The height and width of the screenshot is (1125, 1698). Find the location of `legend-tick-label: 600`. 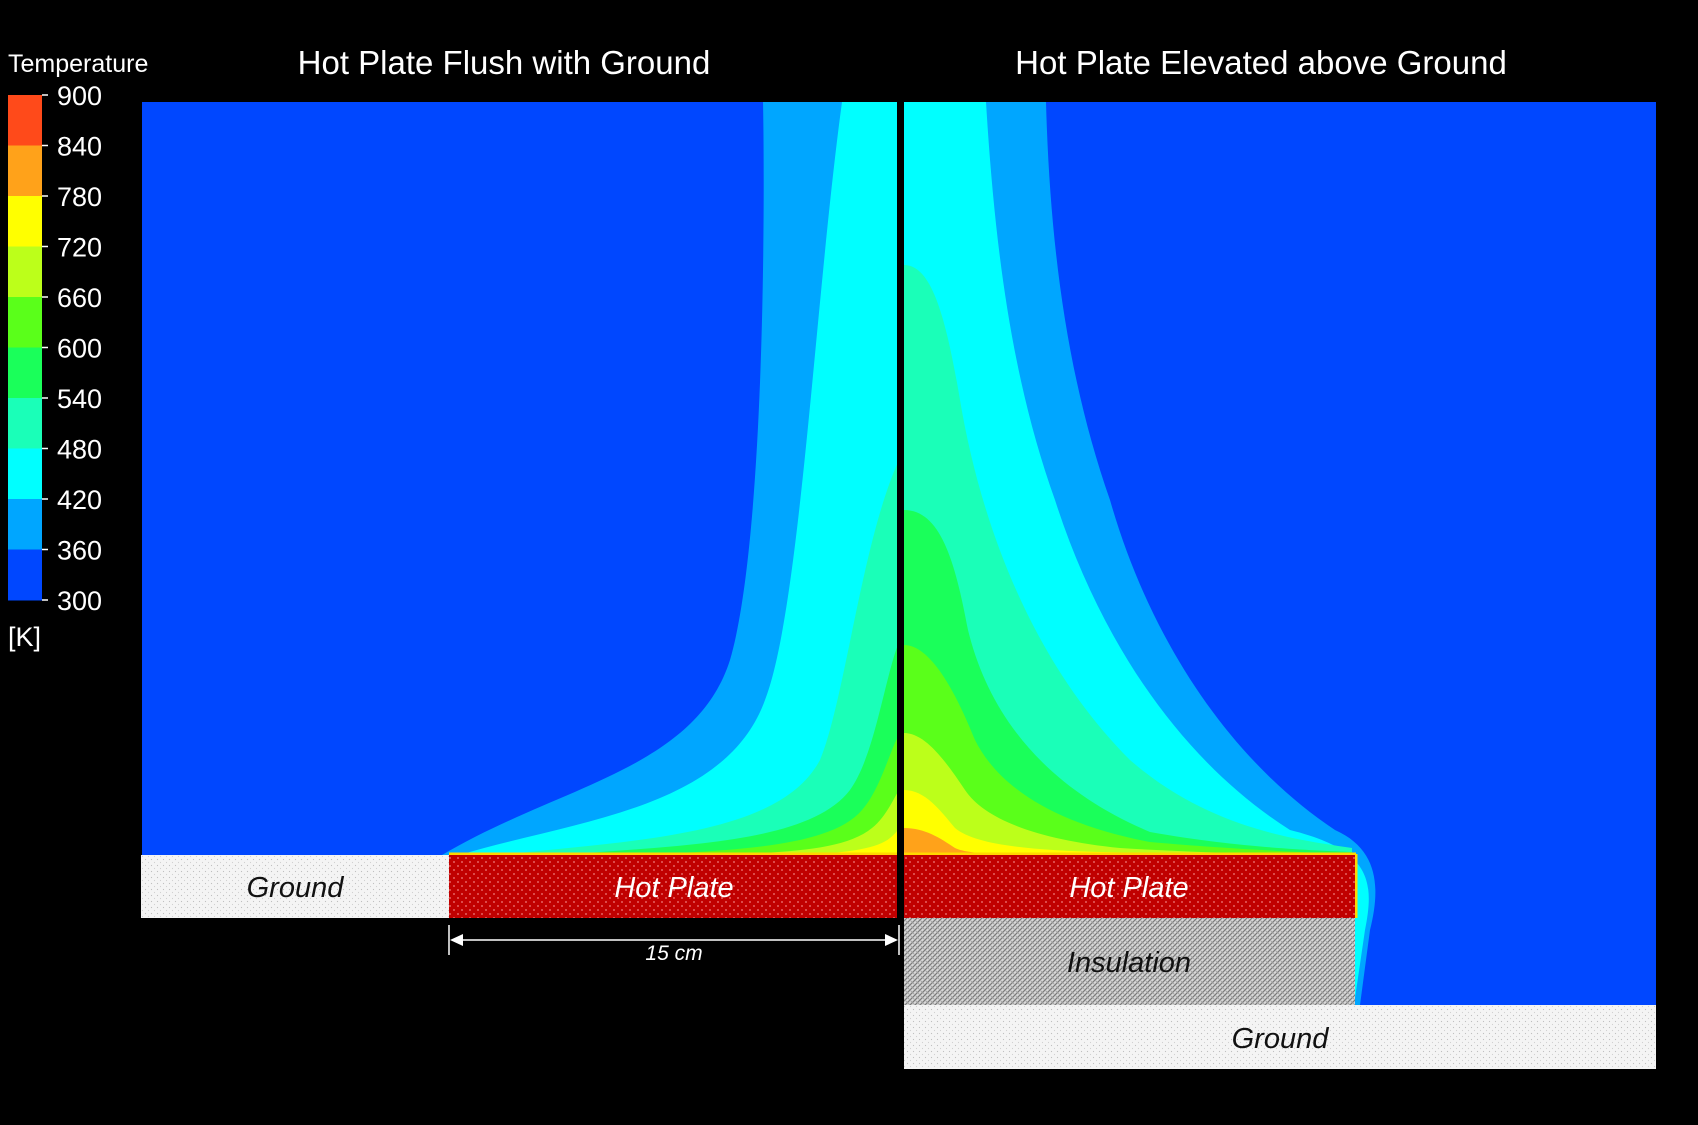

legend-tick-label: 600 is located at coordinates (79, 349).